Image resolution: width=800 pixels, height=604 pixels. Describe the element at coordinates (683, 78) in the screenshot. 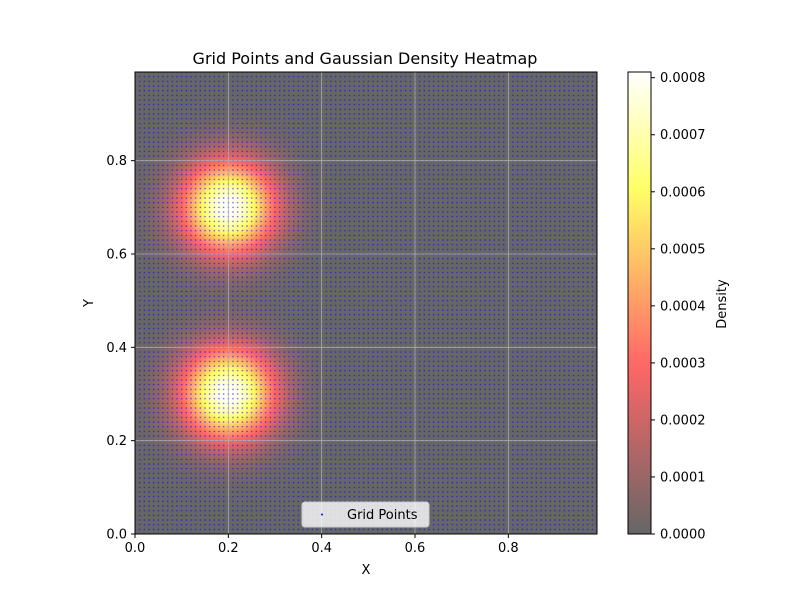

I see `colorbar-tick-label: 0.0008` at that location.